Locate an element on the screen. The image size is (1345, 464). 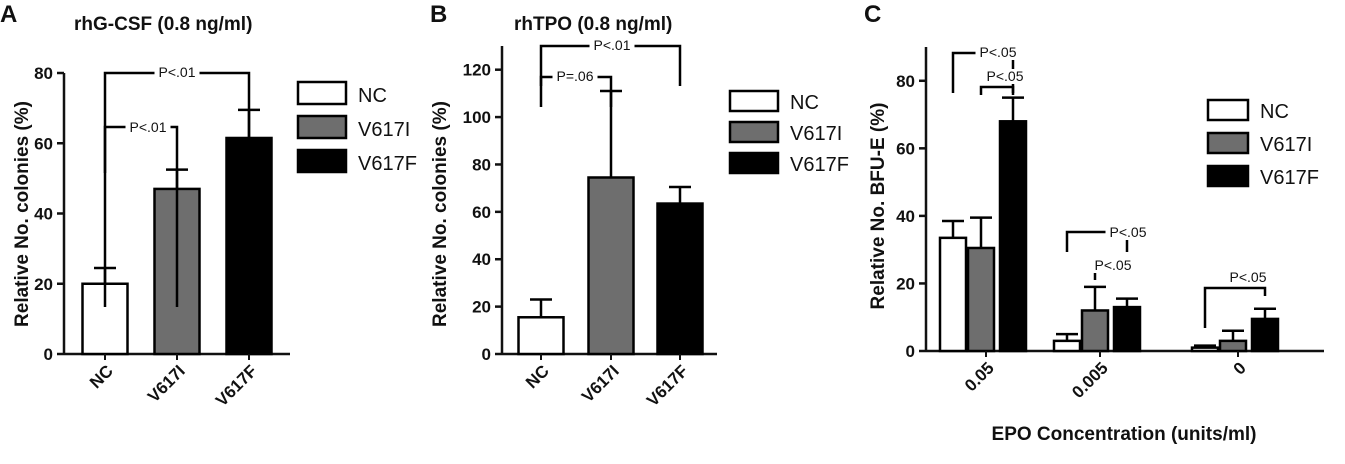
significance-label: P=.06 is located at coordinates (575, 76).